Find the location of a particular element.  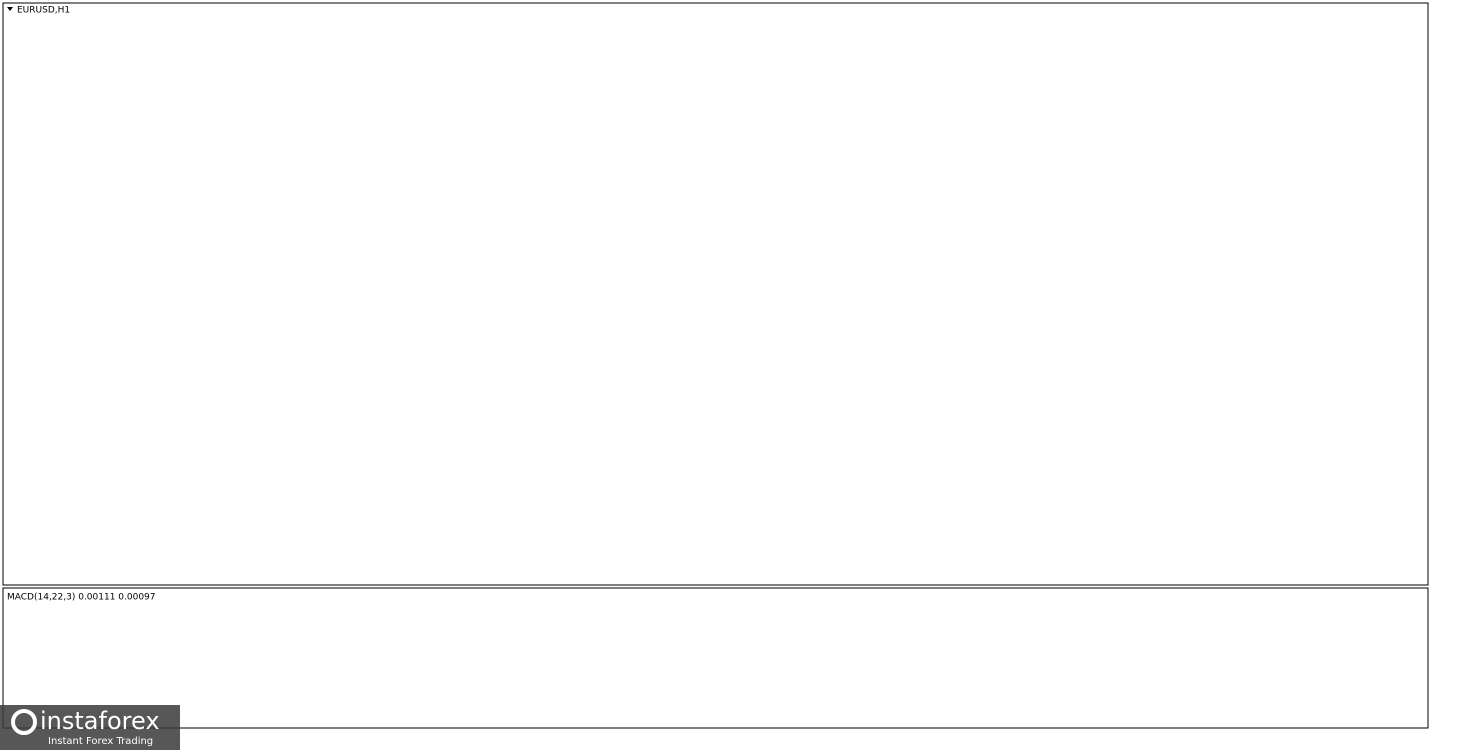

logo-icon is located at coordinates (24, 722).